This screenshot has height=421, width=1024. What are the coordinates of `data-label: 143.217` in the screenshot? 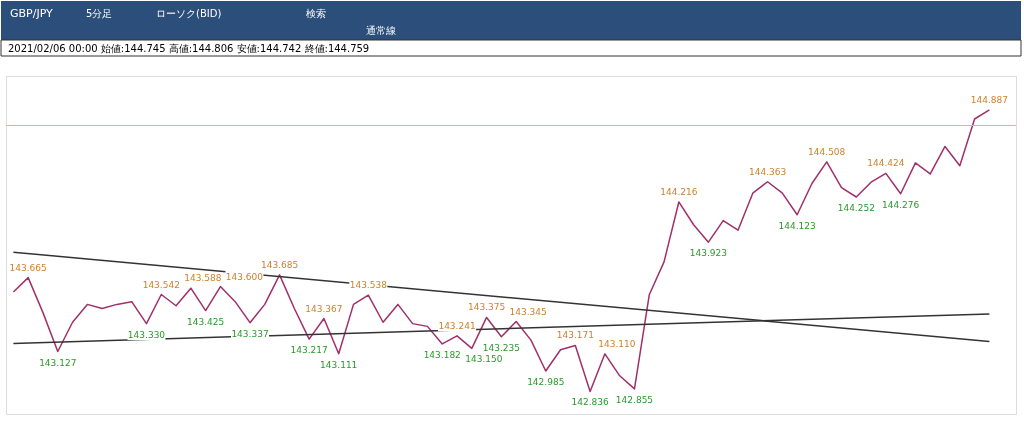 It's located at (309, 350).